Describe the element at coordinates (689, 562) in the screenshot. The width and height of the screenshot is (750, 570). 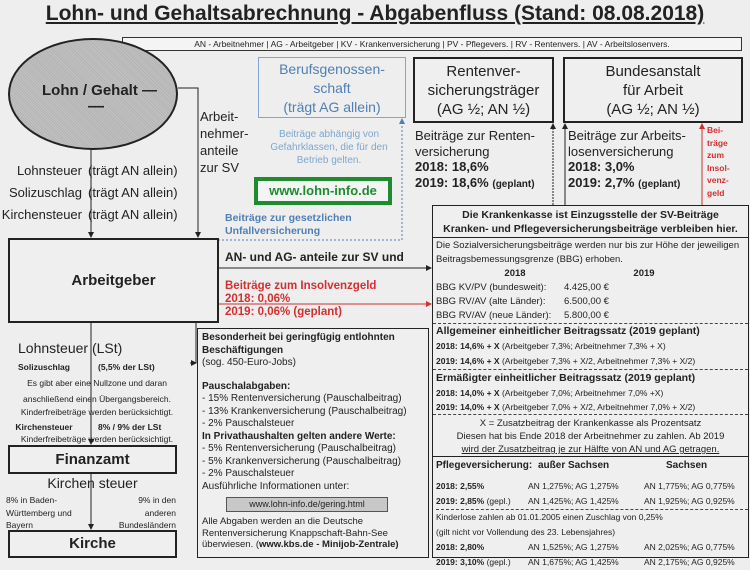
I see `value: AN 2,175%; AG 0,925%` at that location.